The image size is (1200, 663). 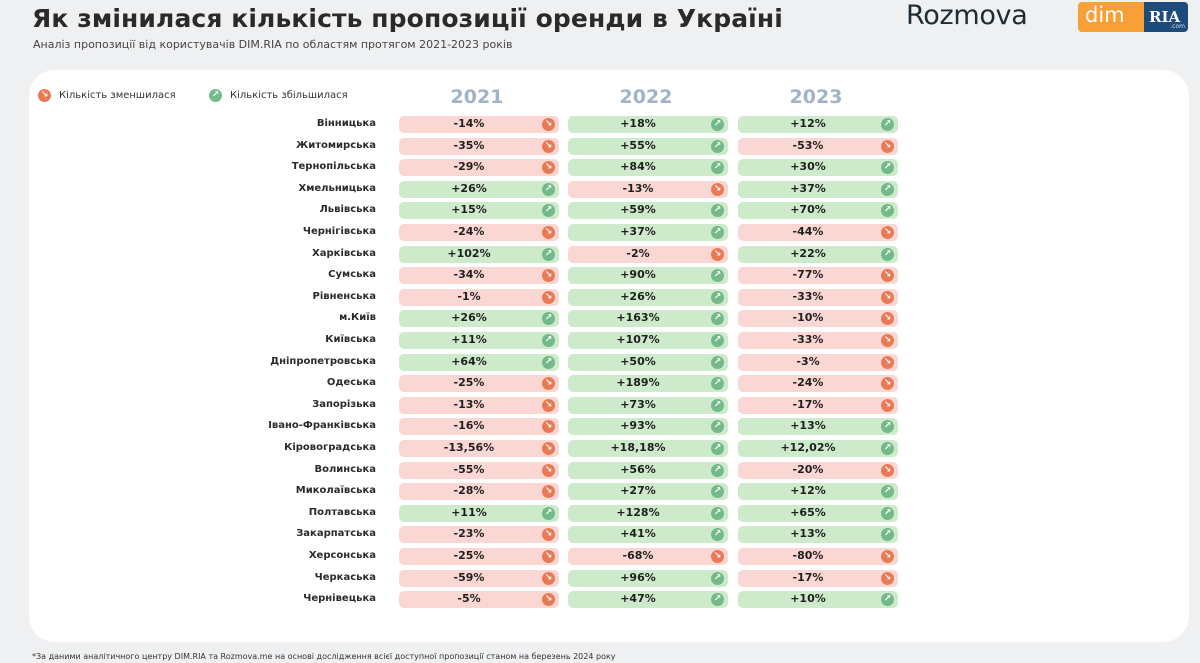 What do you see at coordinates (648, 405) in the screenshot?
I see `table-cell: +73% ↗` at bounding box center [648, 405].